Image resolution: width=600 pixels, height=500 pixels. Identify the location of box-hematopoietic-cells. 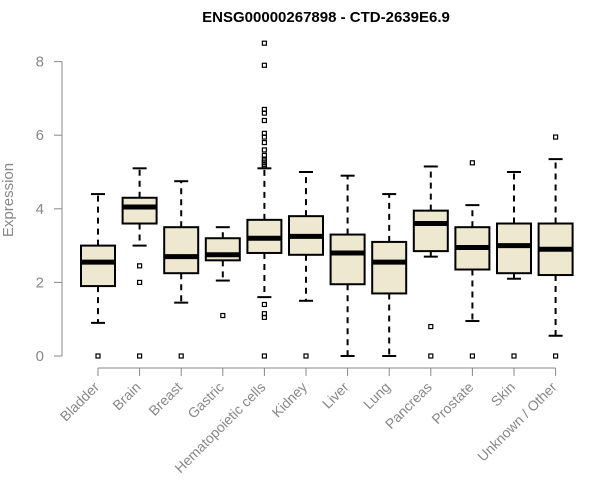
(264, 199).